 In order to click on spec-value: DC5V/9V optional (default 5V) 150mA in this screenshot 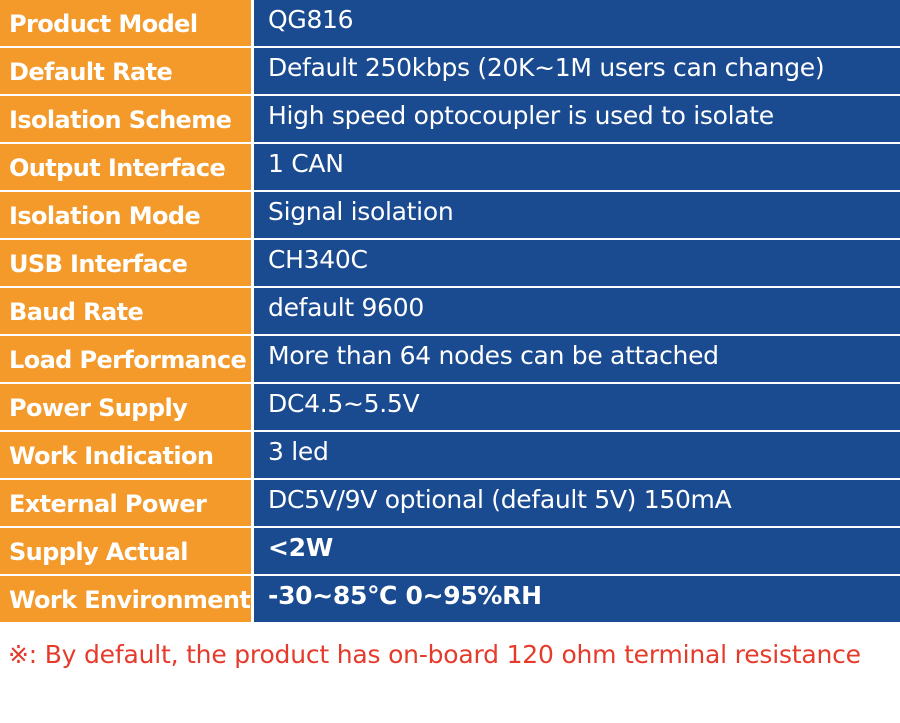, I will do `click(577, 503)`.